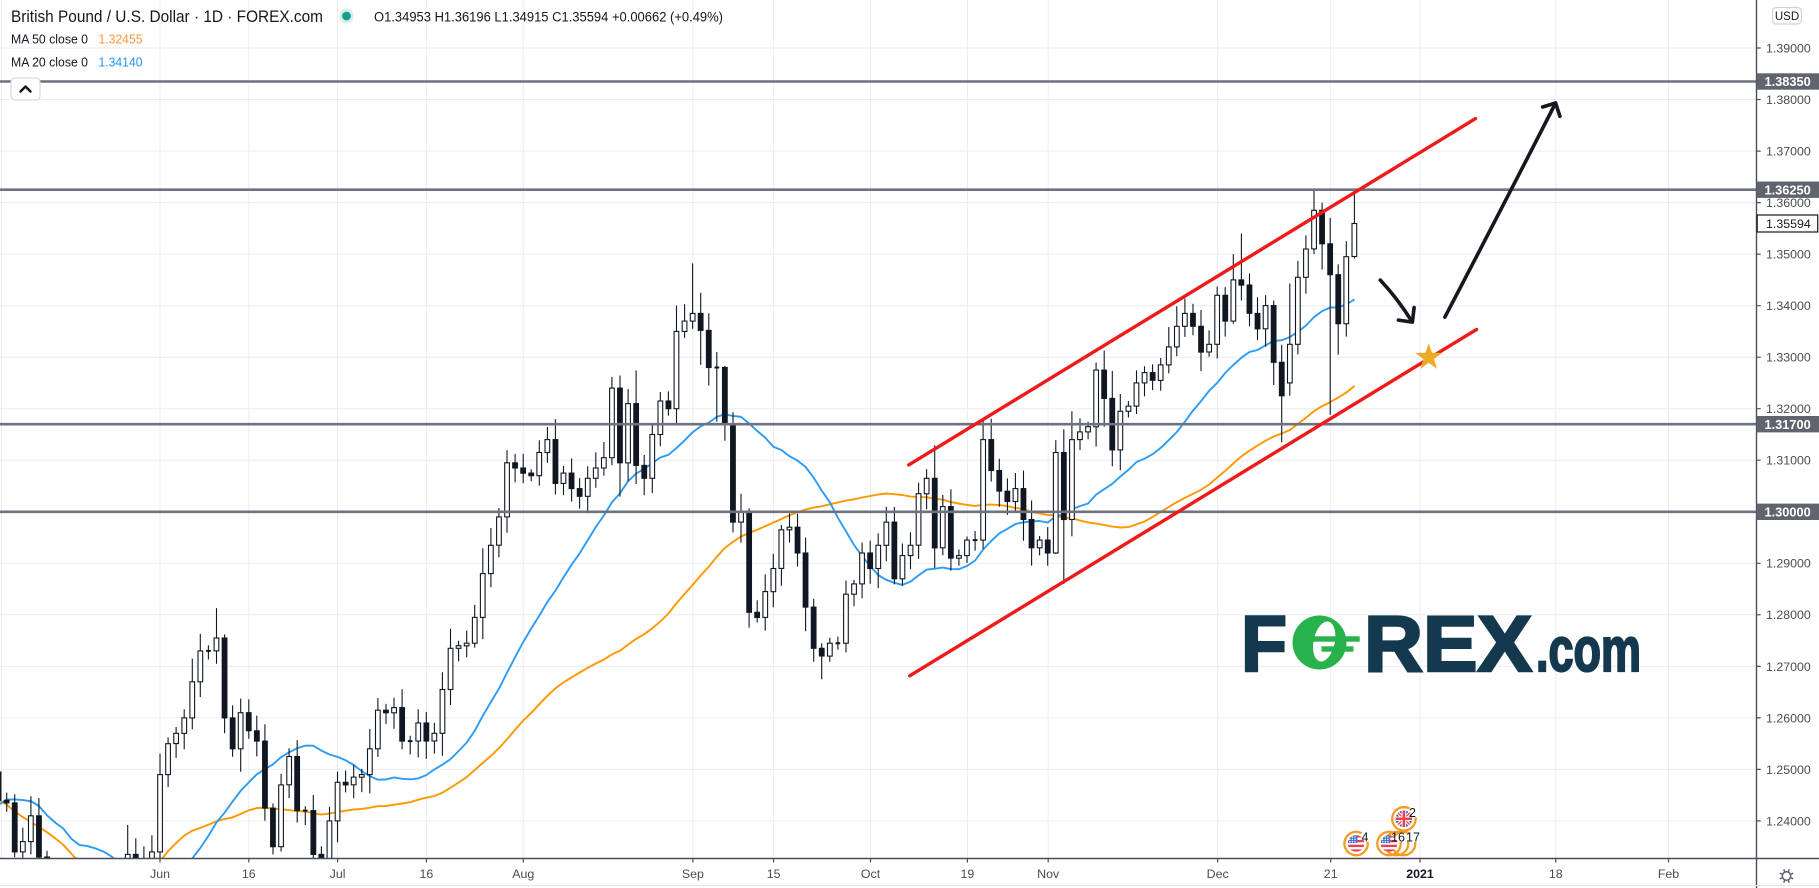 This screenshot has width=1819, height=888. What do you see at coordinates (1788, 821) in the screenshot?
I see `svg-text: 1.24000` at bounding box center [1788, 821].